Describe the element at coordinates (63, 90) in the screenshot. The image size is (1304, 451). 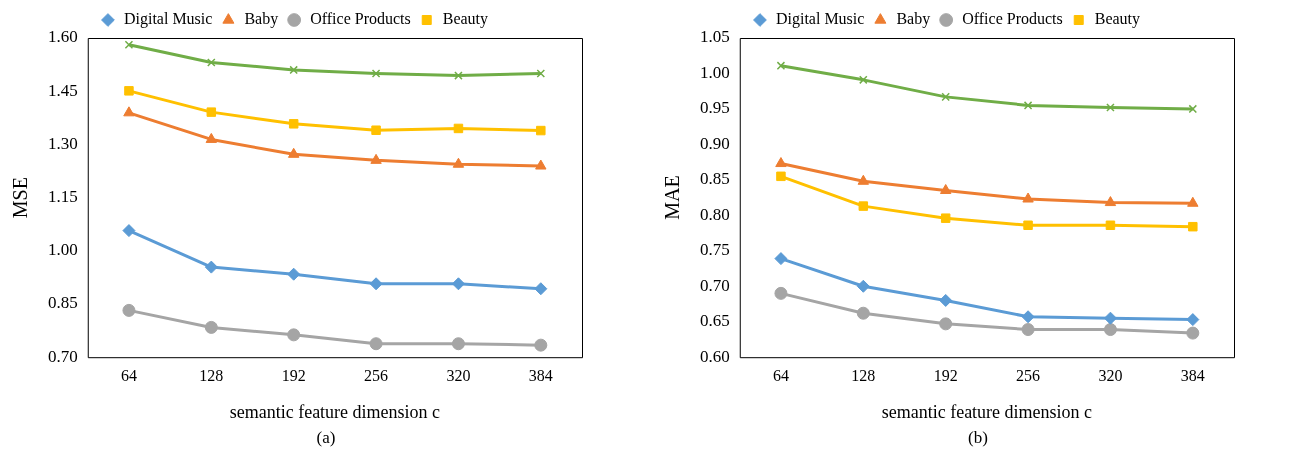
I see `y-tick-label: 1.45` at that location.